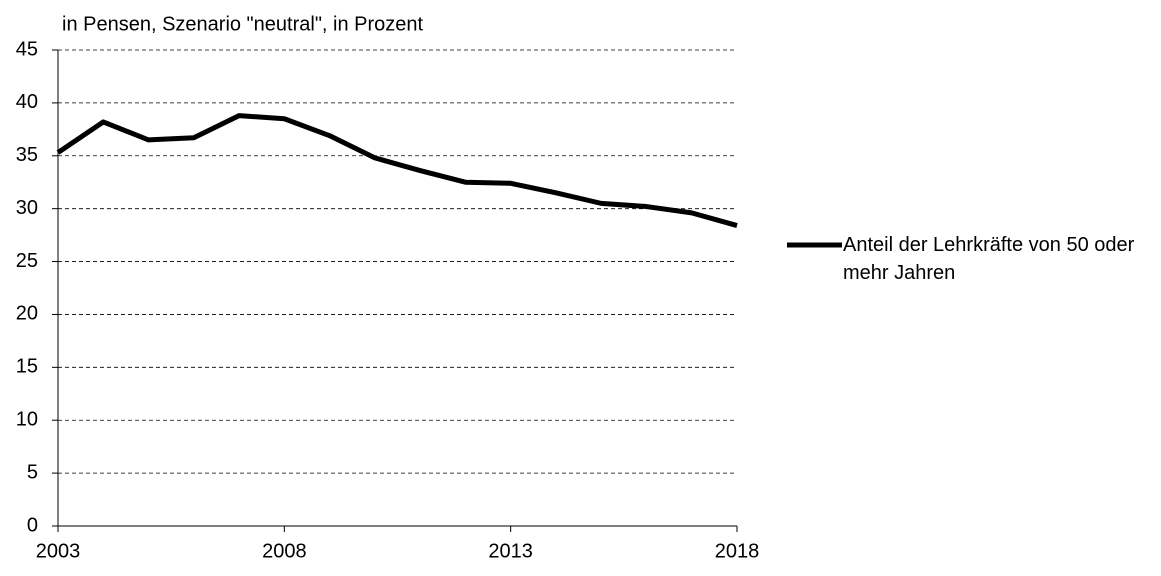 Image resolution: width=1161 pixels, height=576 pixels. Describe the element at coordinates (27, 261) in the screenshot. I see `y-tick-label: 25` at that location.